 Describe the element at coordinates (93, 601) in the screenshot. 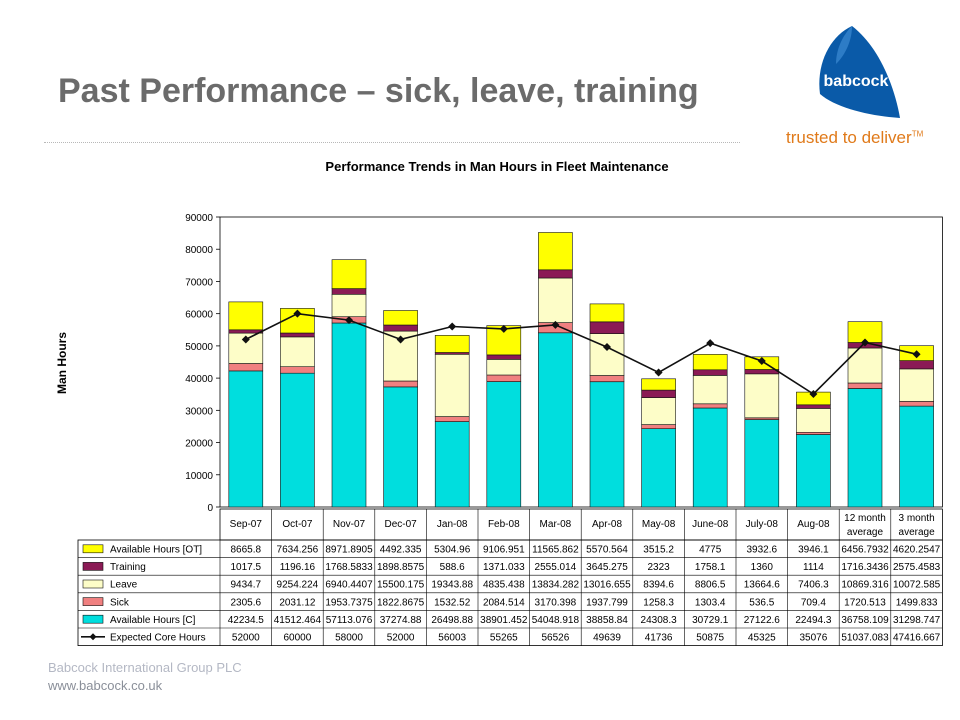

I see `legend-swatch-sick` at that location.